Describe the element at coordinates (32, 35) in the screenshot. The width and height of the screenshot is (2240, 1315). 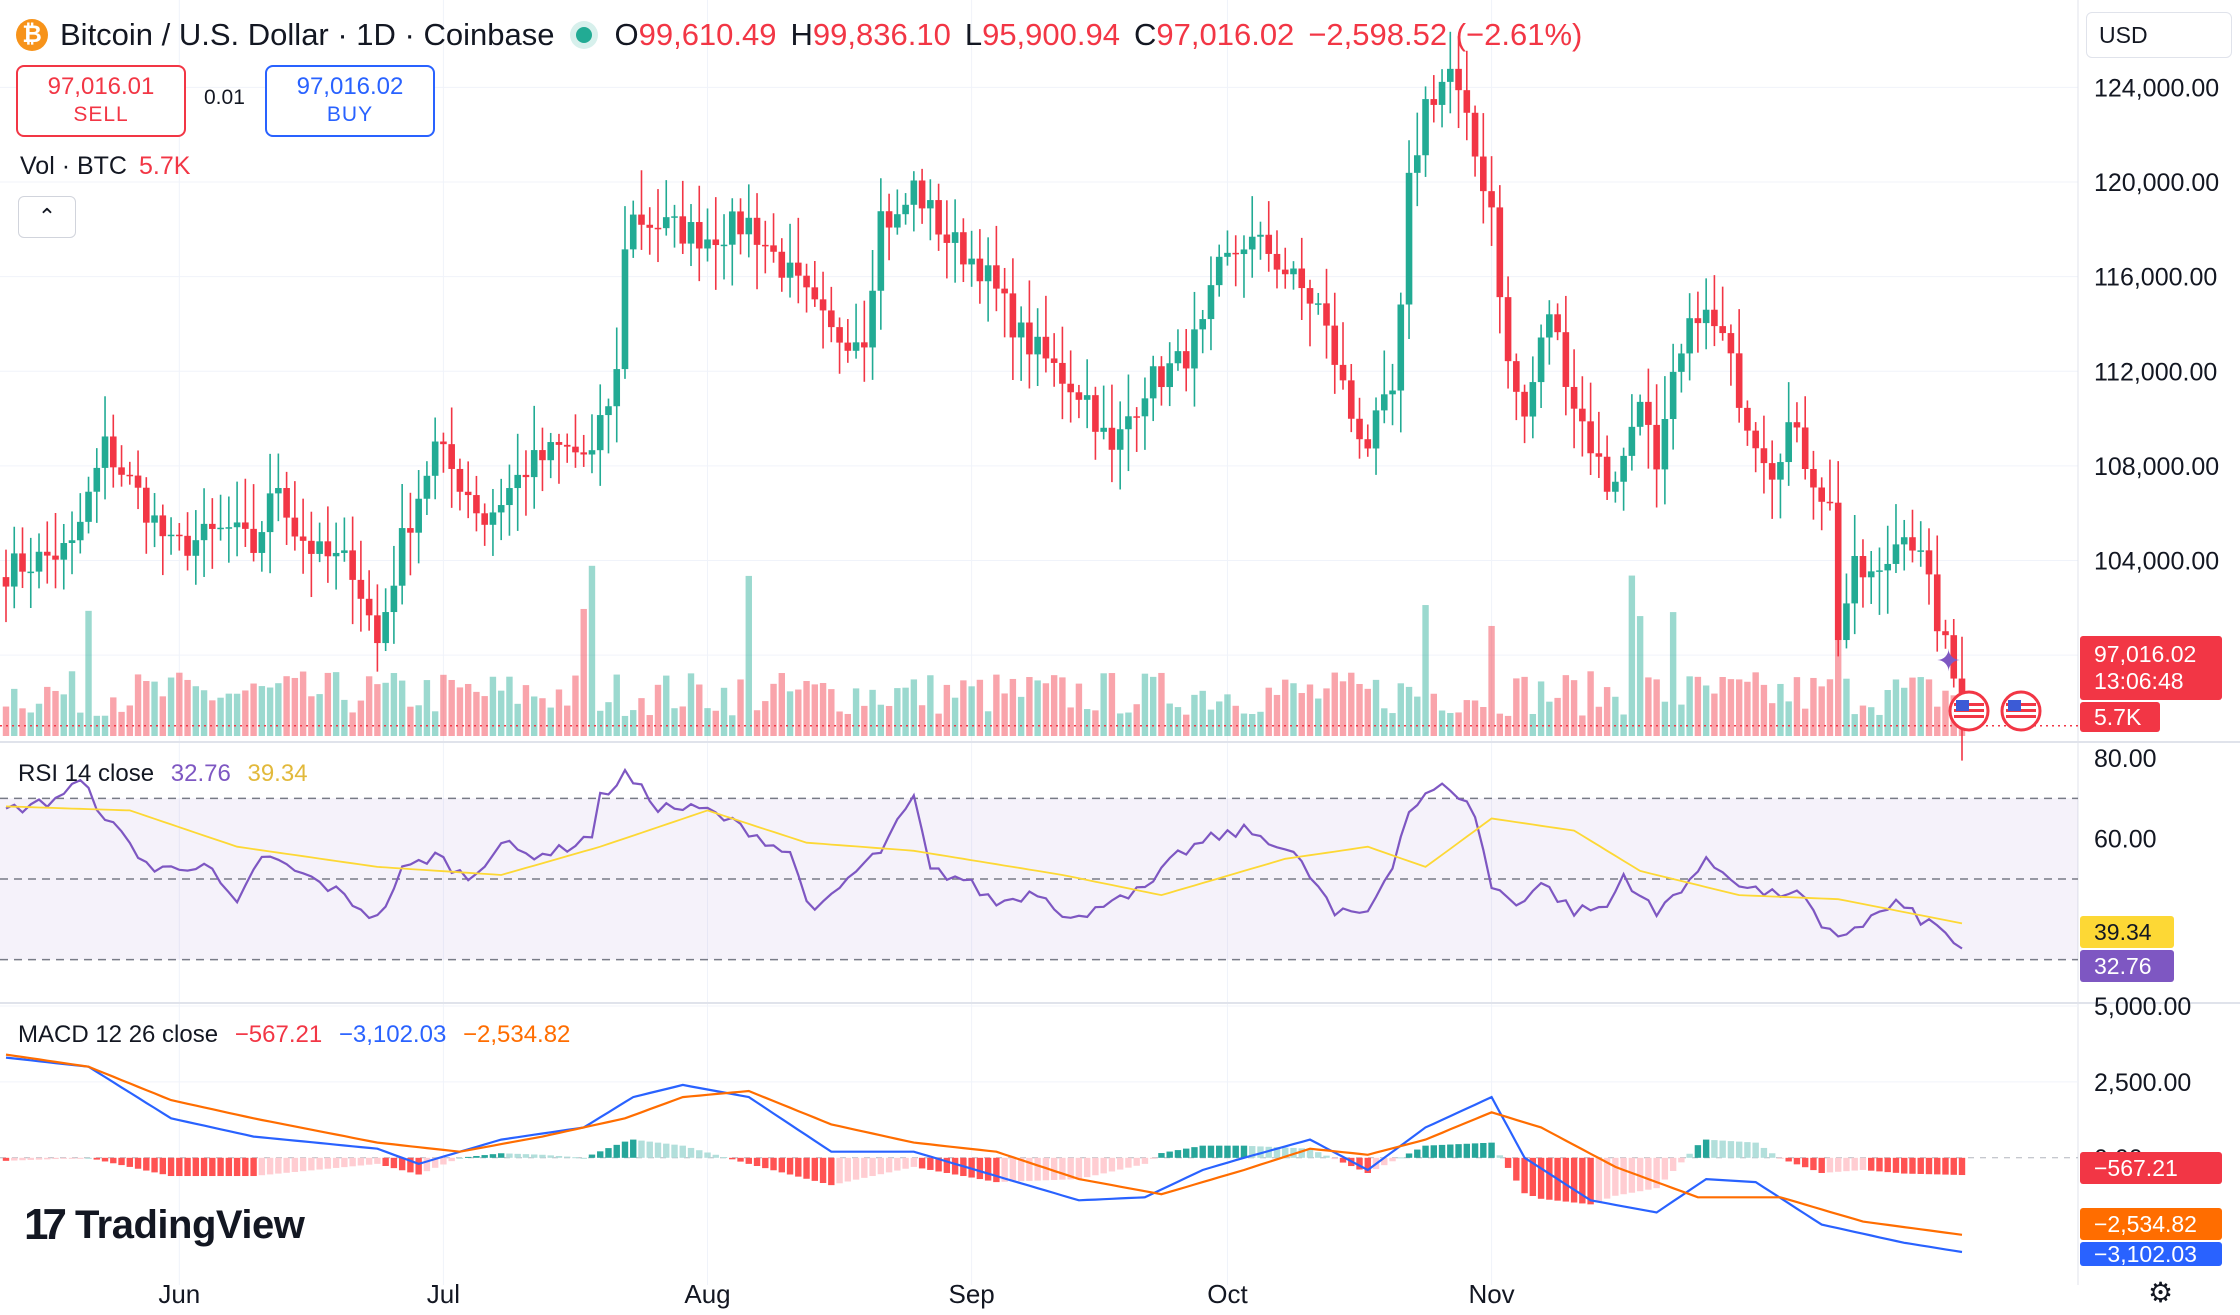
I see `bitcoin-icon: ₿` at that location.